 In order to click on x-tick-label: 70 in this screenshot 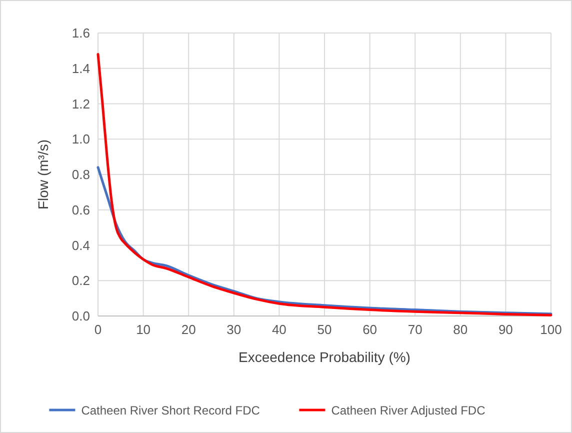, I will do `click(415, 329)`.